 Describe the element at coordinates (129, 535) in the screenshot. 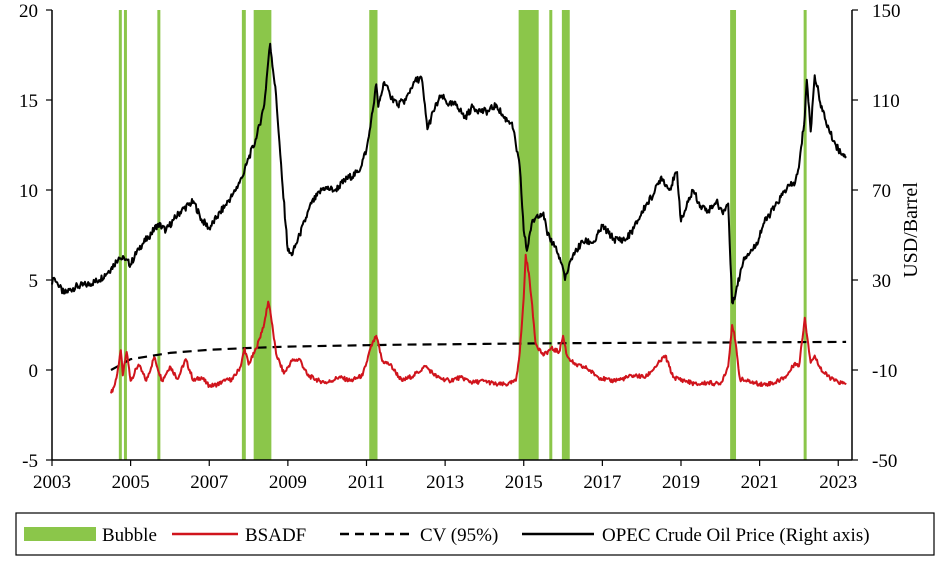

I see `legend-label-bubble: Bubble` at that location.